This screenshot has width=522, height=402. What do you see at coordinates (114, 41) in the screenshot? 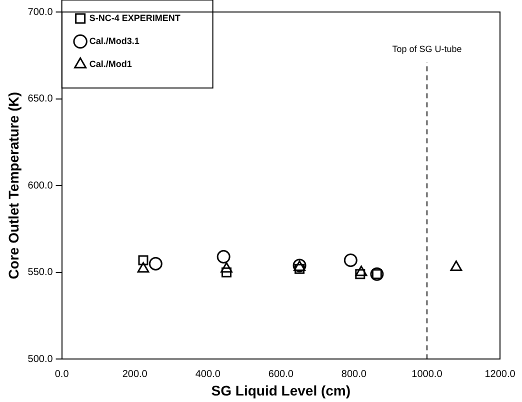
I see `legend-label: Cal./Mod3.1` at bounding box center [114, 41].